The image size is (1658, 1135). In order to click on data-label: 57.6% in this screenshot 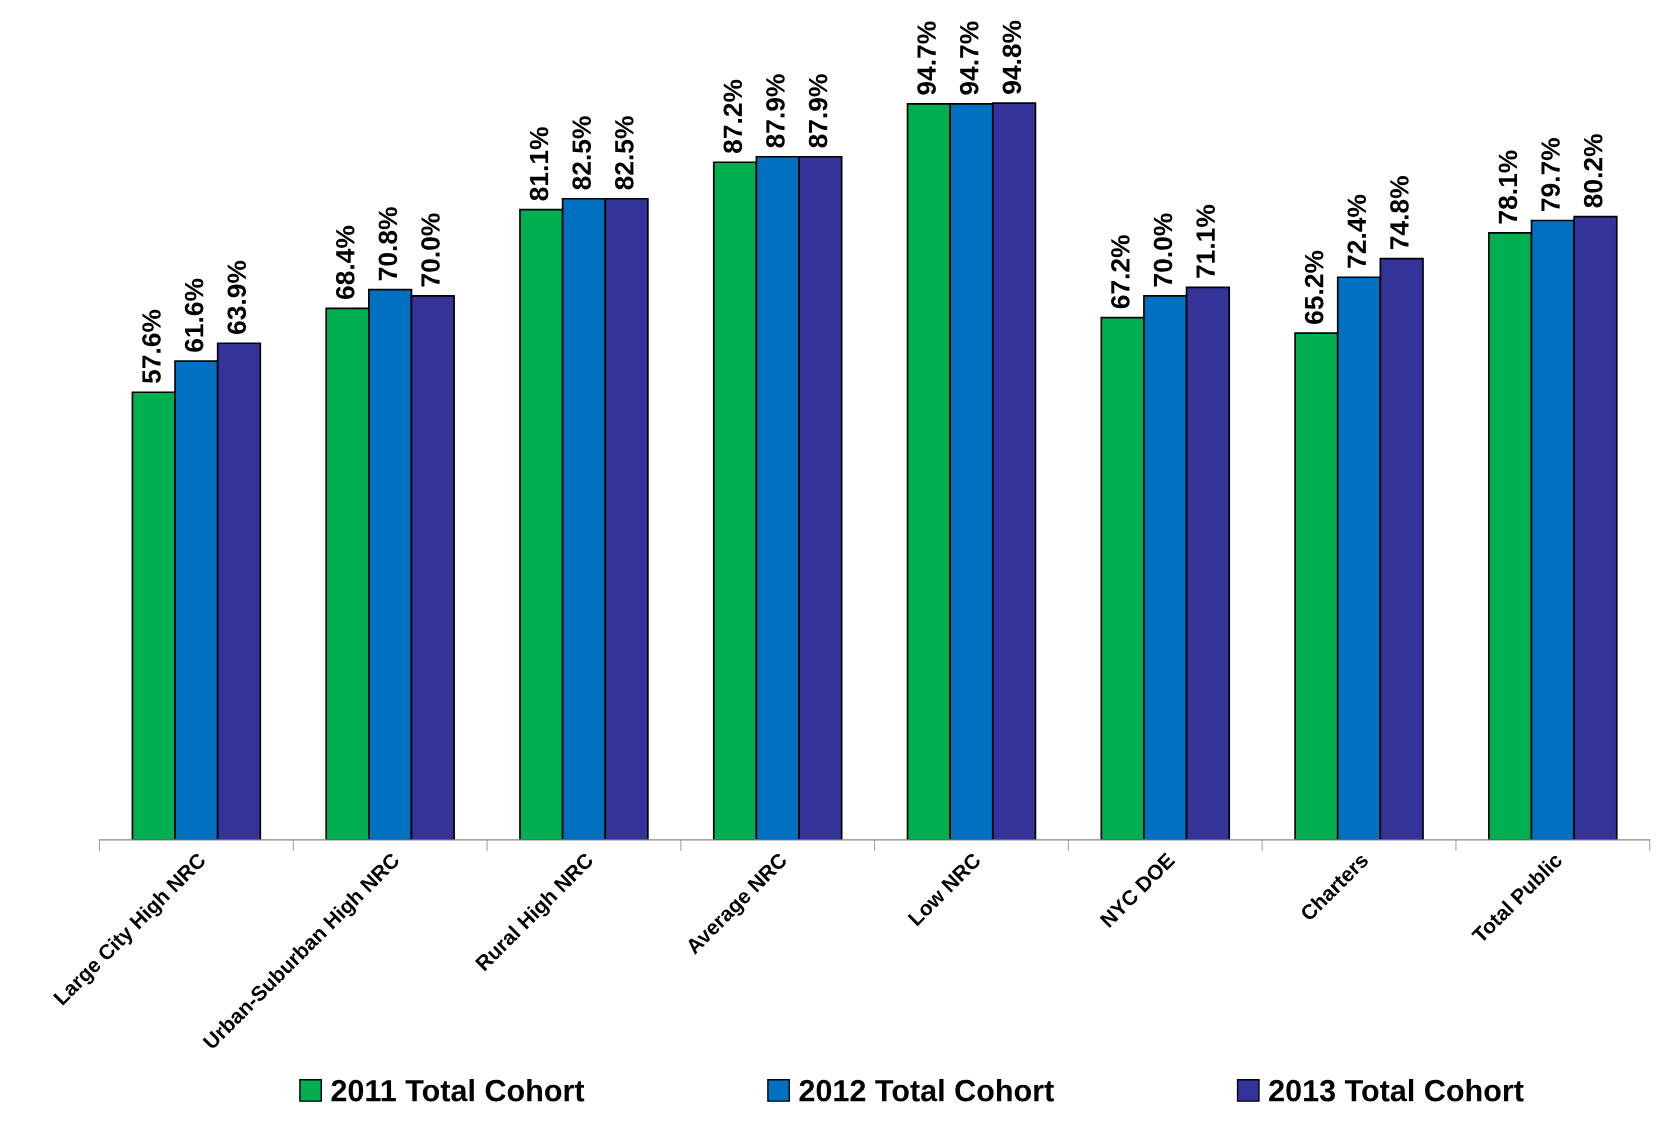, I will do `click(151, 346)`.